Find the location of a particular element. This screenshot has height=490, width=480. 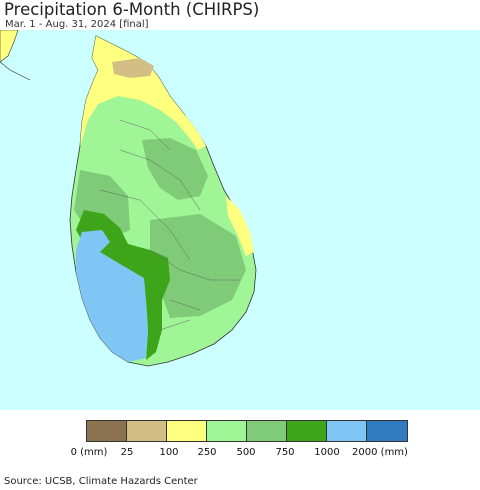

legend-label-6: 1000 is located at coordinates (327, 452).